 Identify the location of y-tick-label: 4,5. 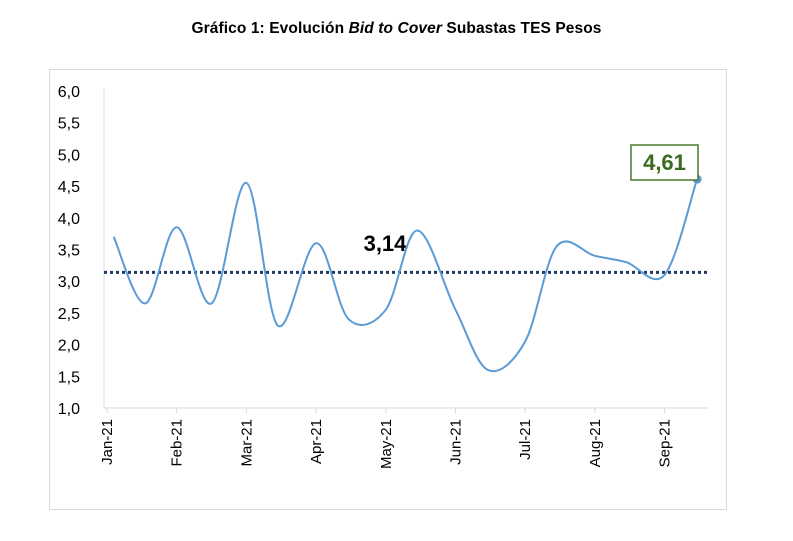
(69, 187).